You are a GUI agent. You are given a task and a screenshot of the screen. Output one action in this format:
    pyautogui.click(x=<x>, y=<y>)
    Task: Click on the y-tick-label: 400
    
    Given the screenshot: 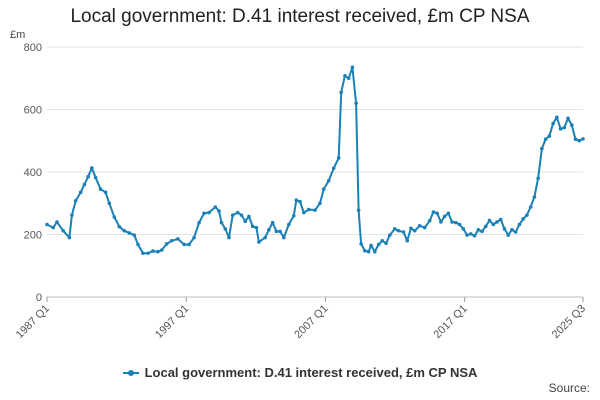 What is the action you would take?
    pyautogui.click(x=33, y=173)
    